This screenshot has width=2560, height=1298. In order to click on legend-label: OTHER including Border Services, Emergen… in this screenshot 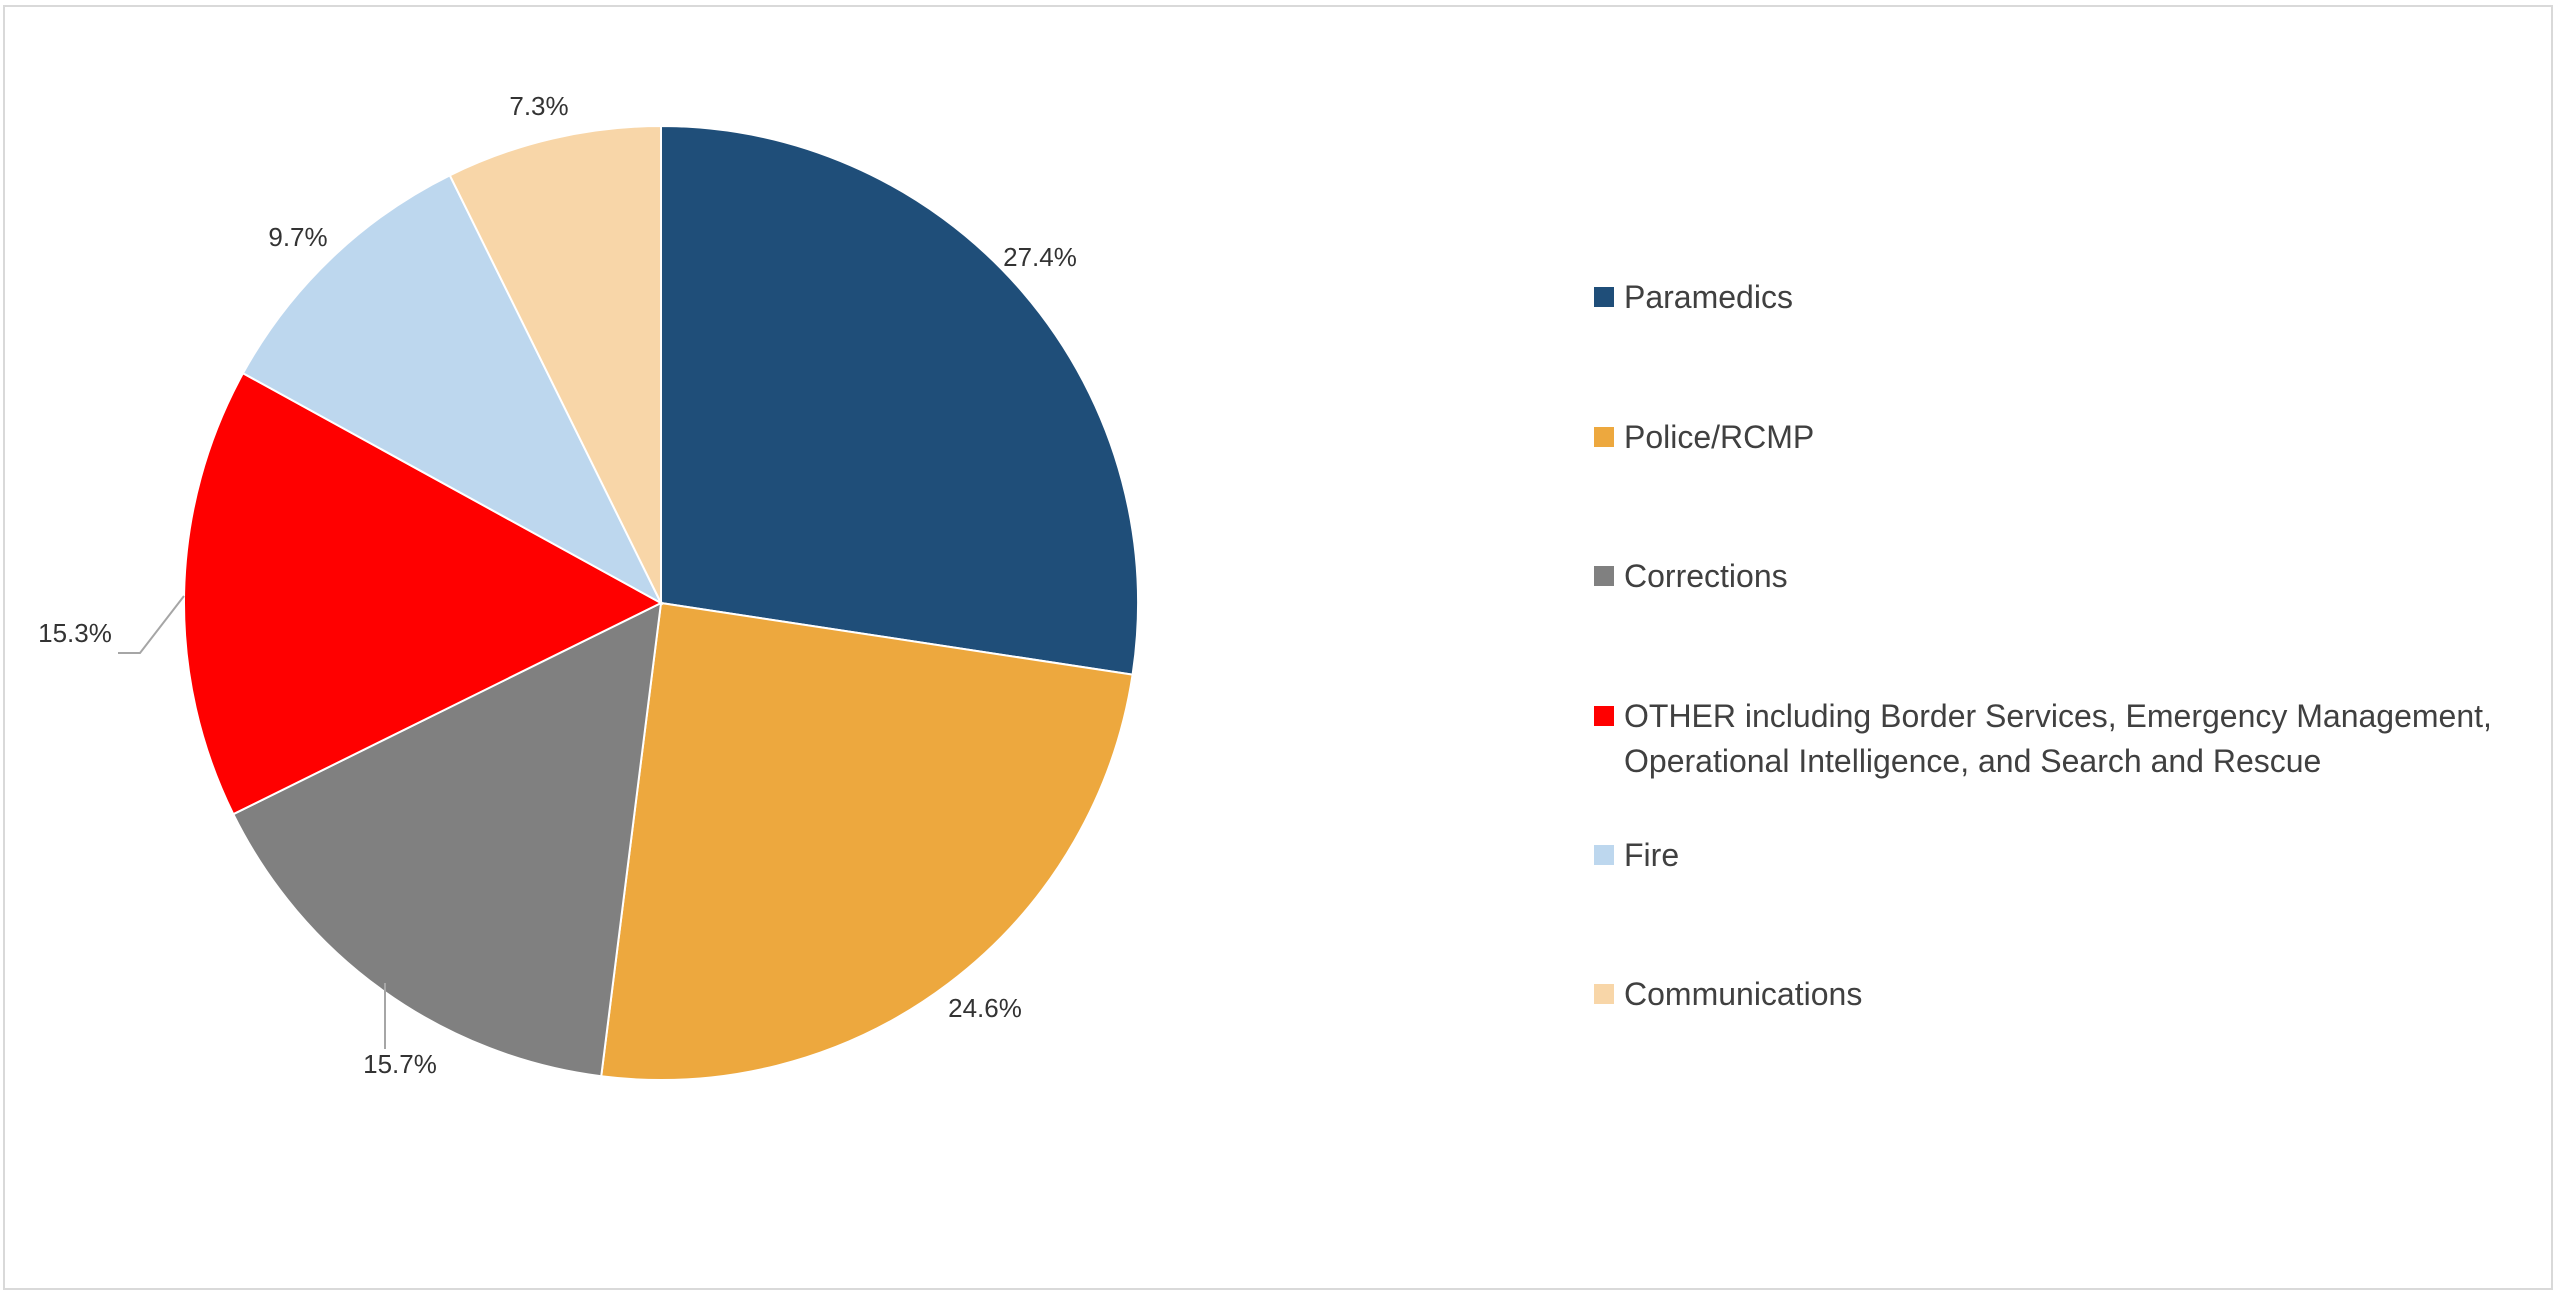, I will do `click(2058, 738)`.